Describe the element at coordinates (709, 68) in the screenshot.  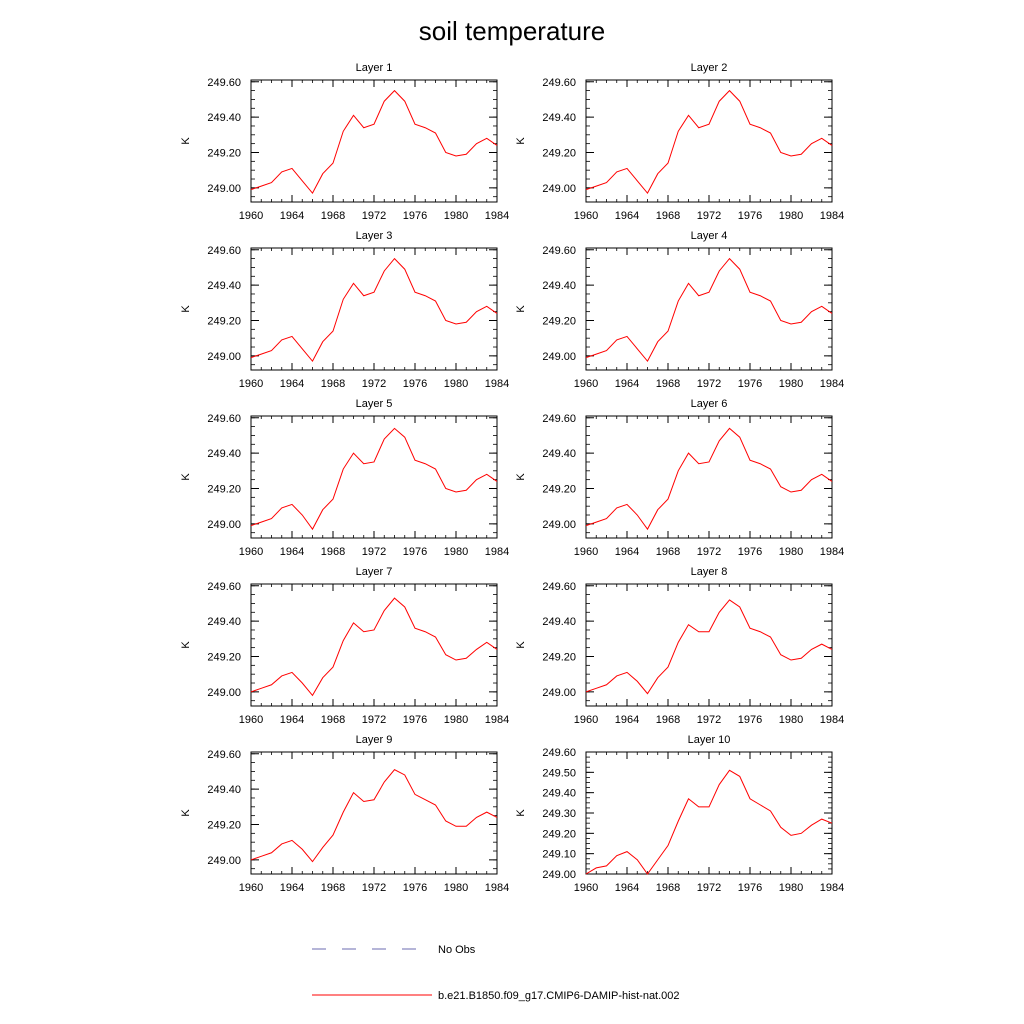
I see `panel-title: Layer 2` at that location.